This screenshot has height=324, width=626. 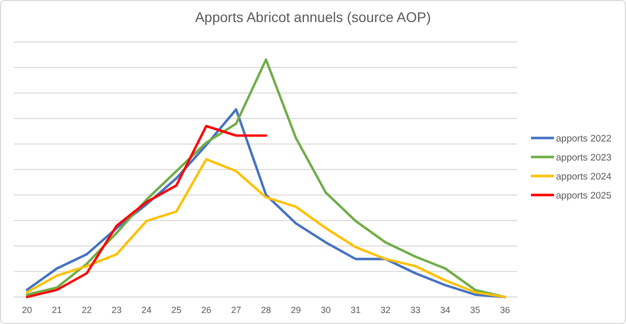 I want to click on x-tick-label: 30, so click(x=325, y=310).